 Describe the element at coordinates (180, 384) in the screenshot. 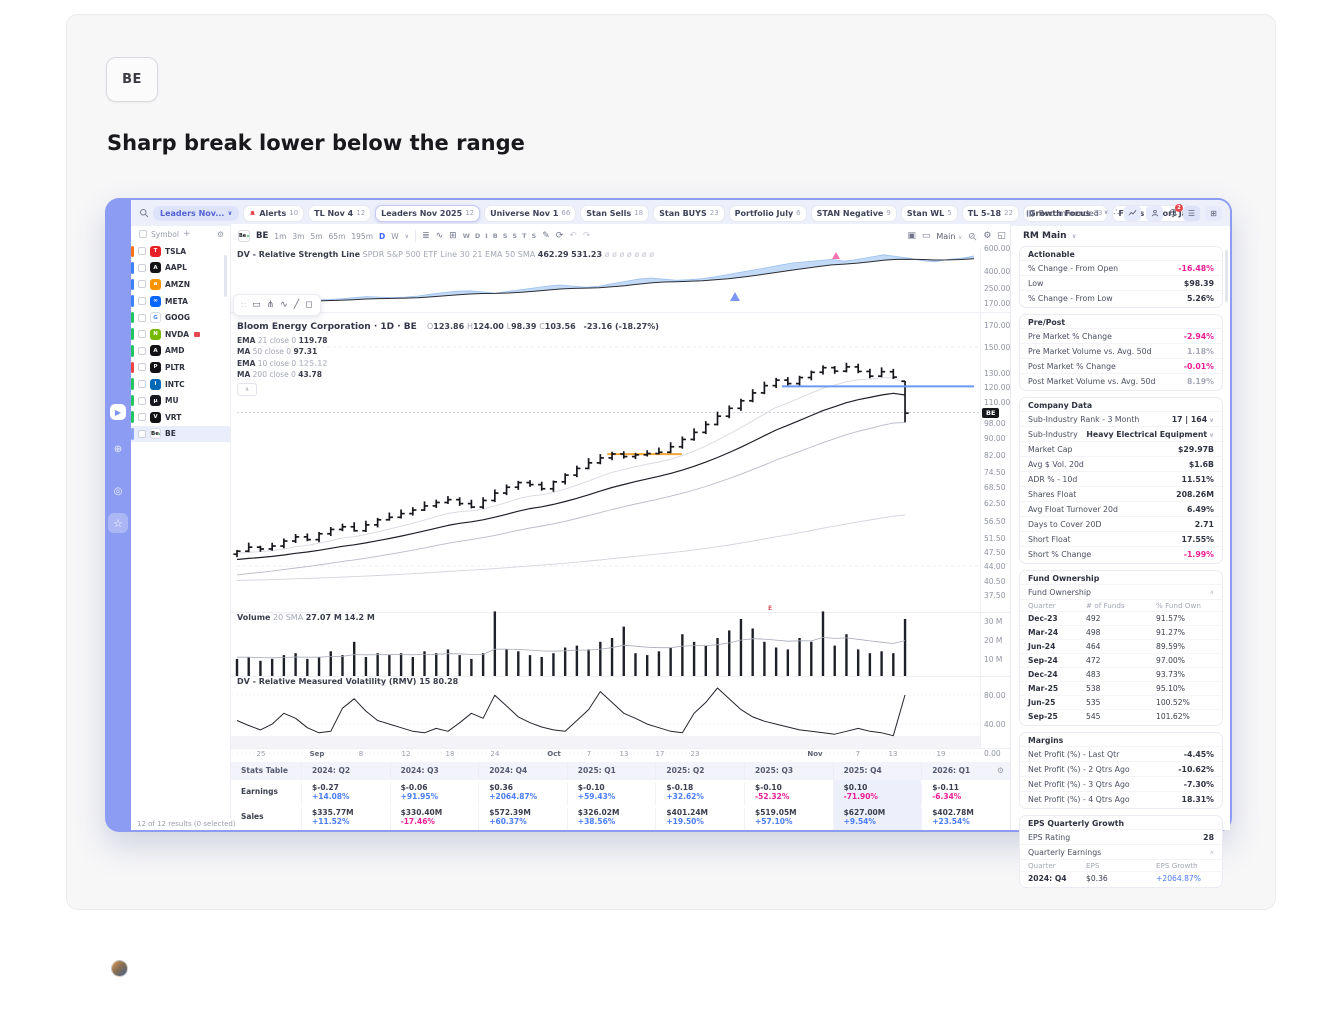

I see `watchlist-row-intc: i INTC` at that location.